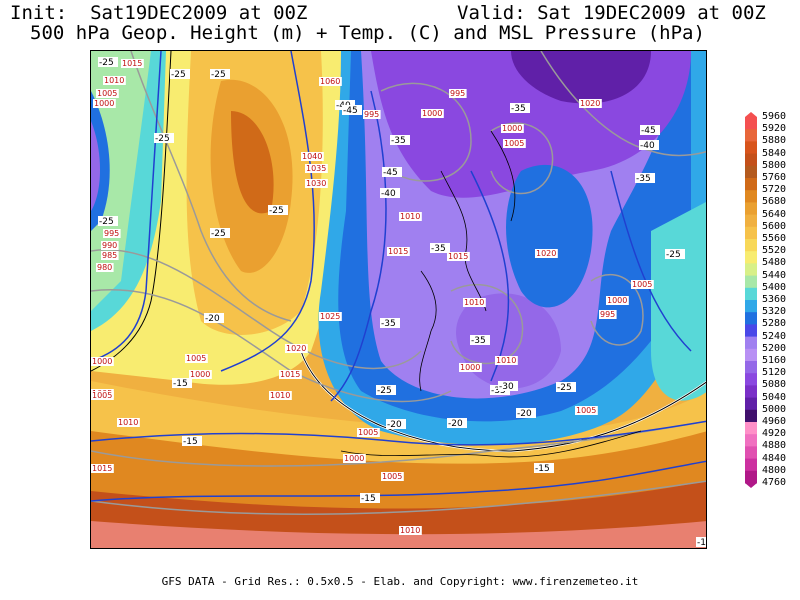 Image resolution: width=800 pixels, height=600 pixels. Describe the element at coordinates (774, 214) in the screenshot. I see `colorbar-tick-label: 5640` at that location.